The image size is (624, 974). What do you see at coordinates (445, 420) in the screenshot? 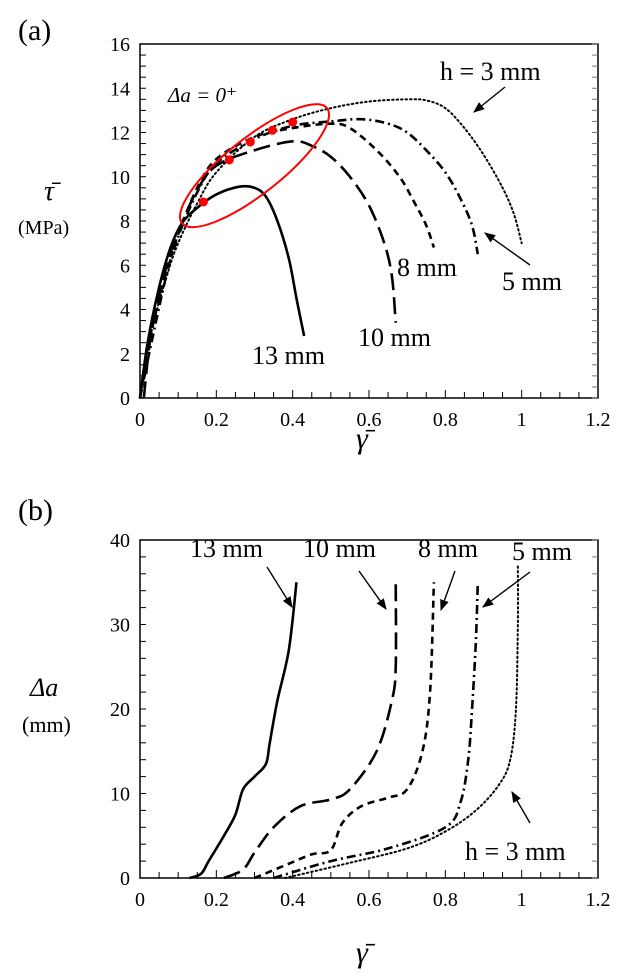
I see `panel-a-xtick-label: 0.8` at bounding box center [445, 420].